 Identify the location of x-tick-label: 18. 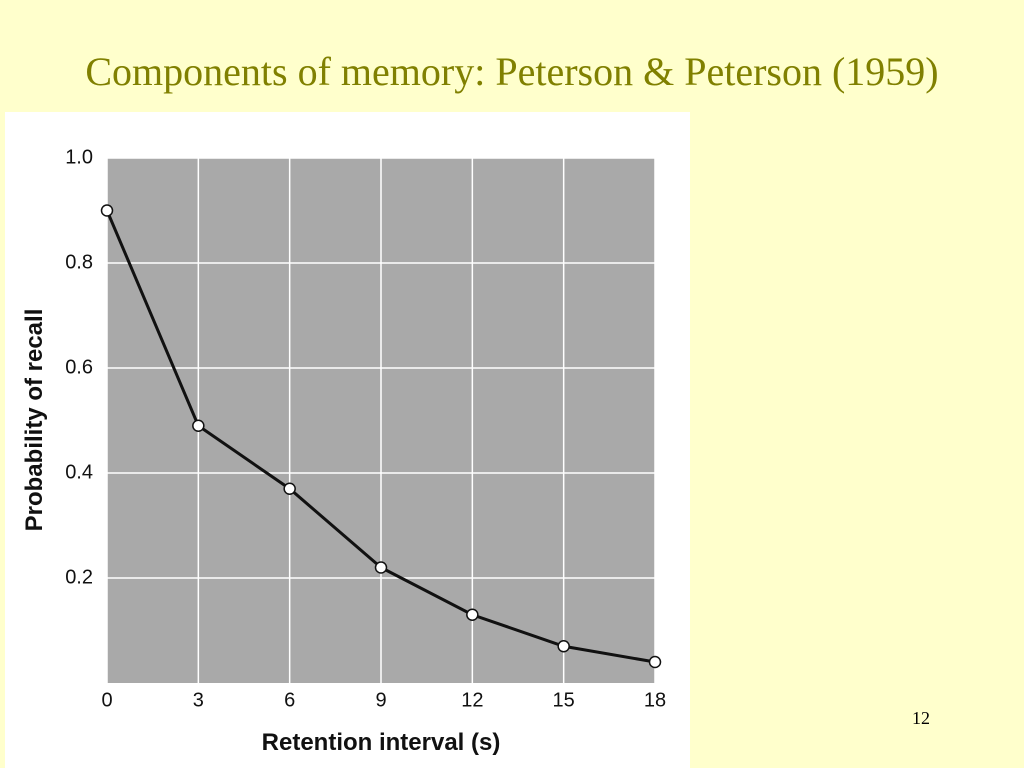
(655, 700).